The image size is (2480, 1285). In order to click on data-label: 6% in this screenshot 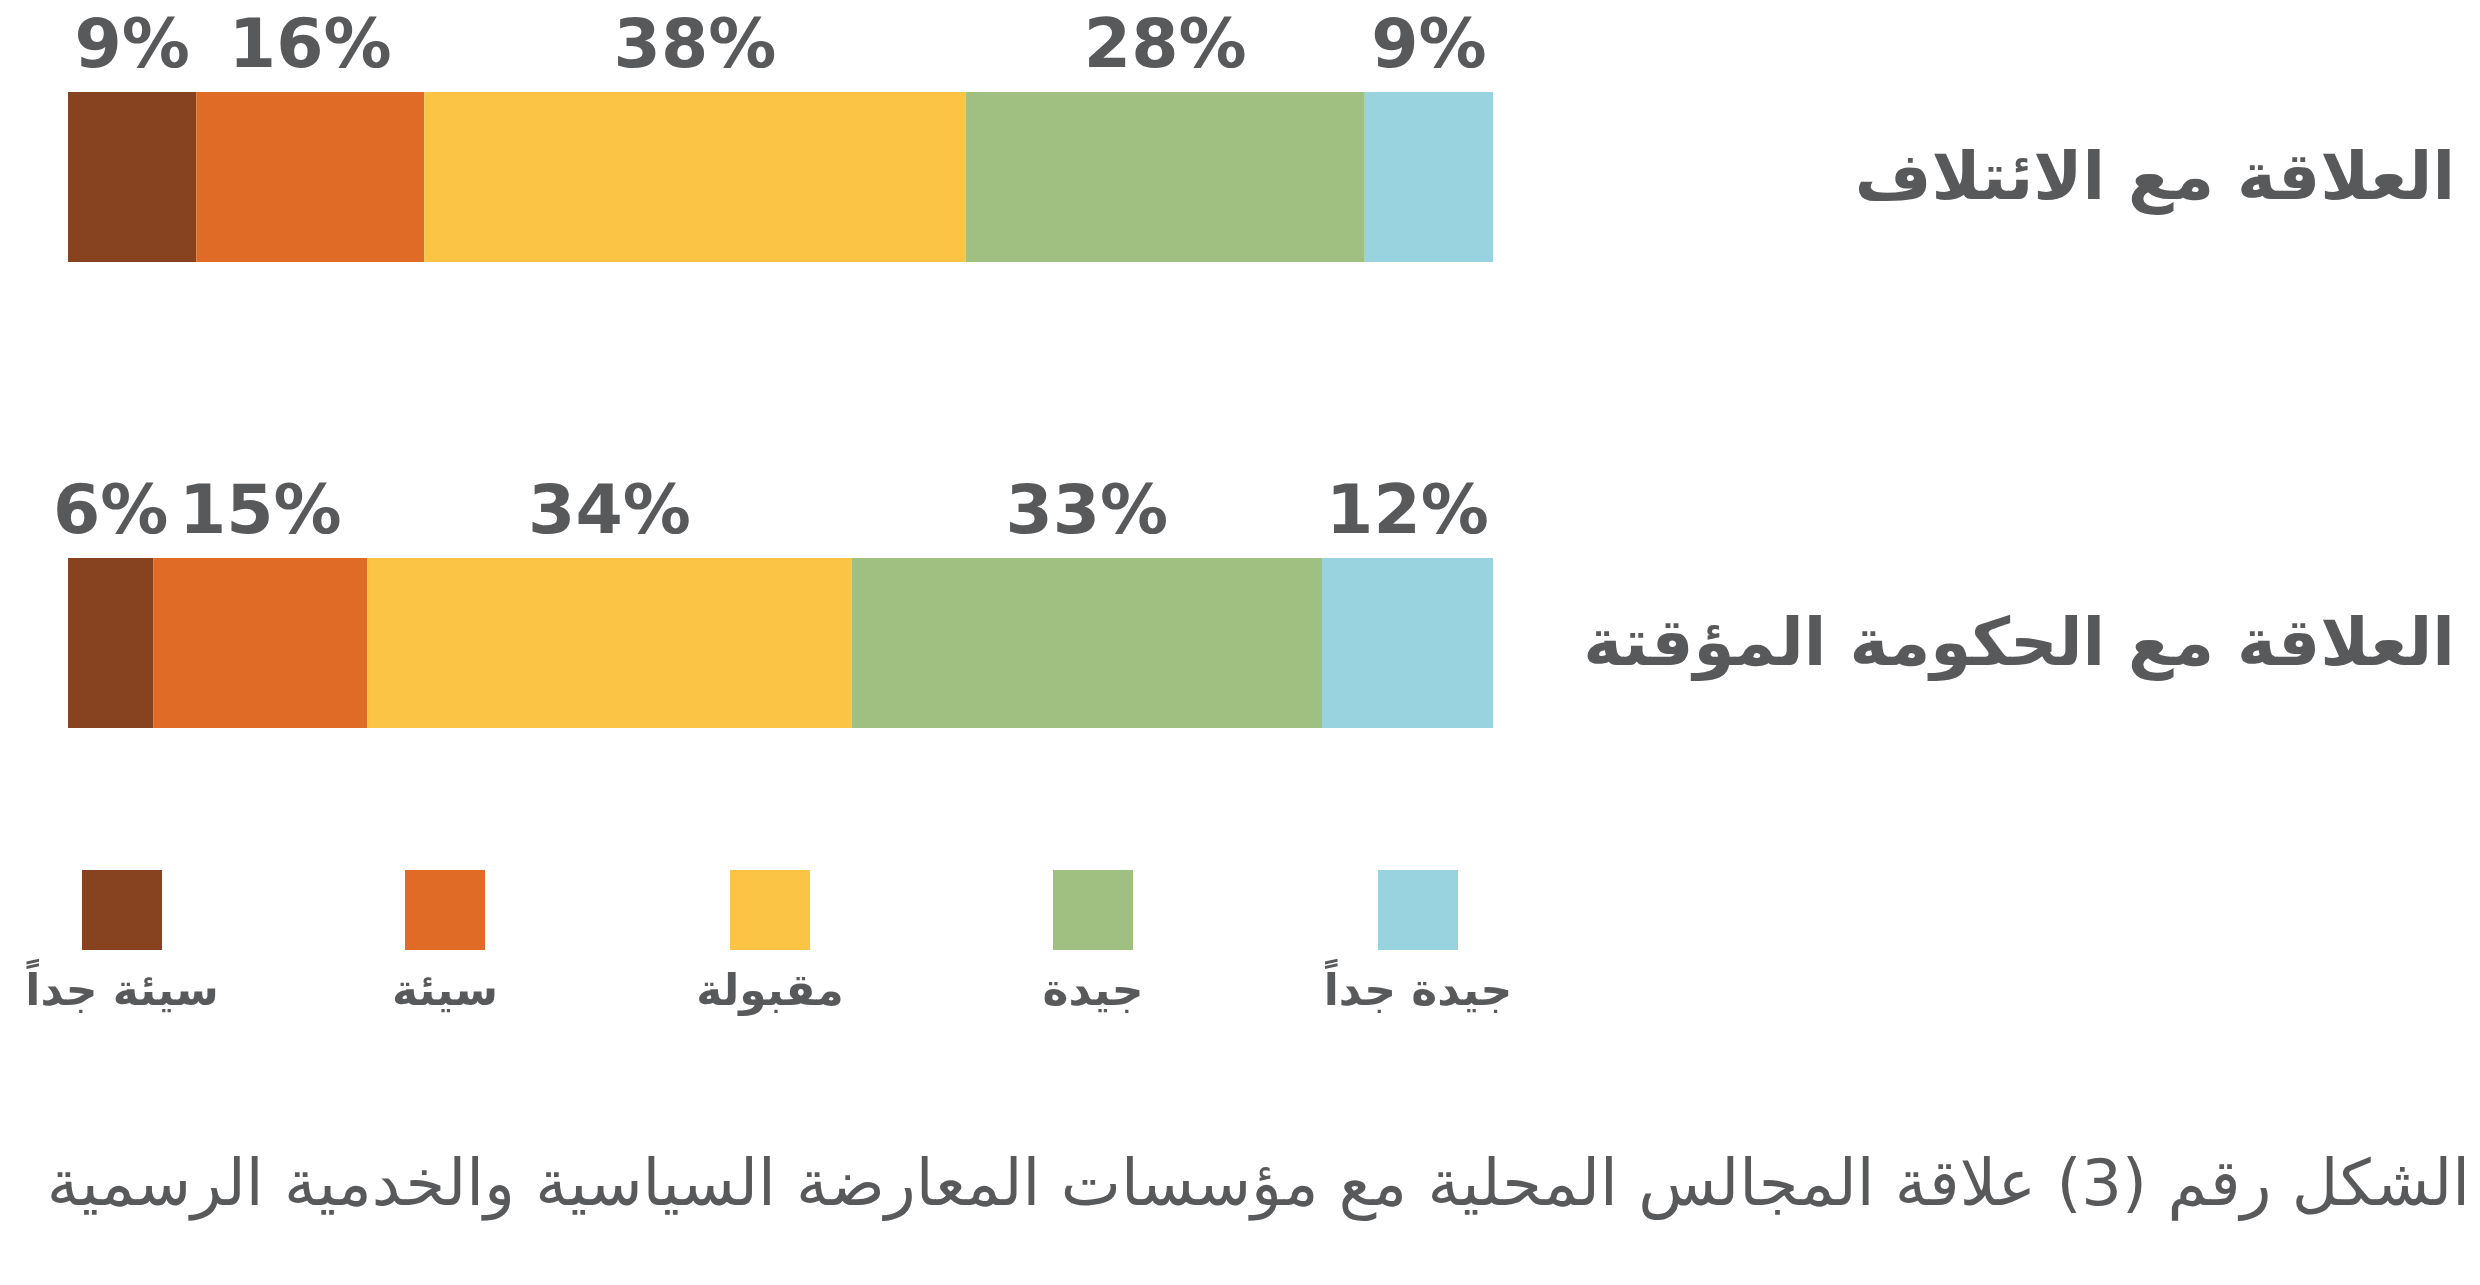, I will do `click(111, 509)`.